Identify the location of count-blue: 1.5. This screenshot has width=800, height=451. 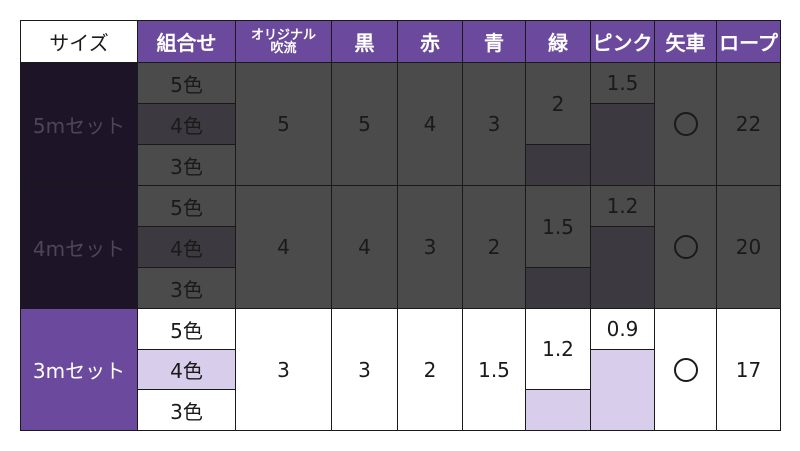
(494, 369).